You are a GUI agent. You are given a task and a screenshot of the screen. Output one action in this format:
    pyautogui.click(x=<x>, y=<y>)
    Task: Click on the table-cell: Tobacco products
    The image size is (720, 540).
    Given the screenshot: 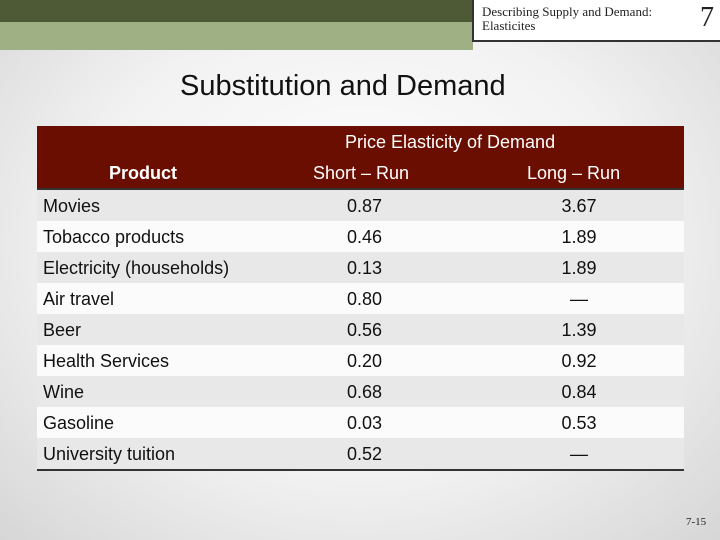 What is the action you would take?
    pyautogui.click(x=114, y=237)
    